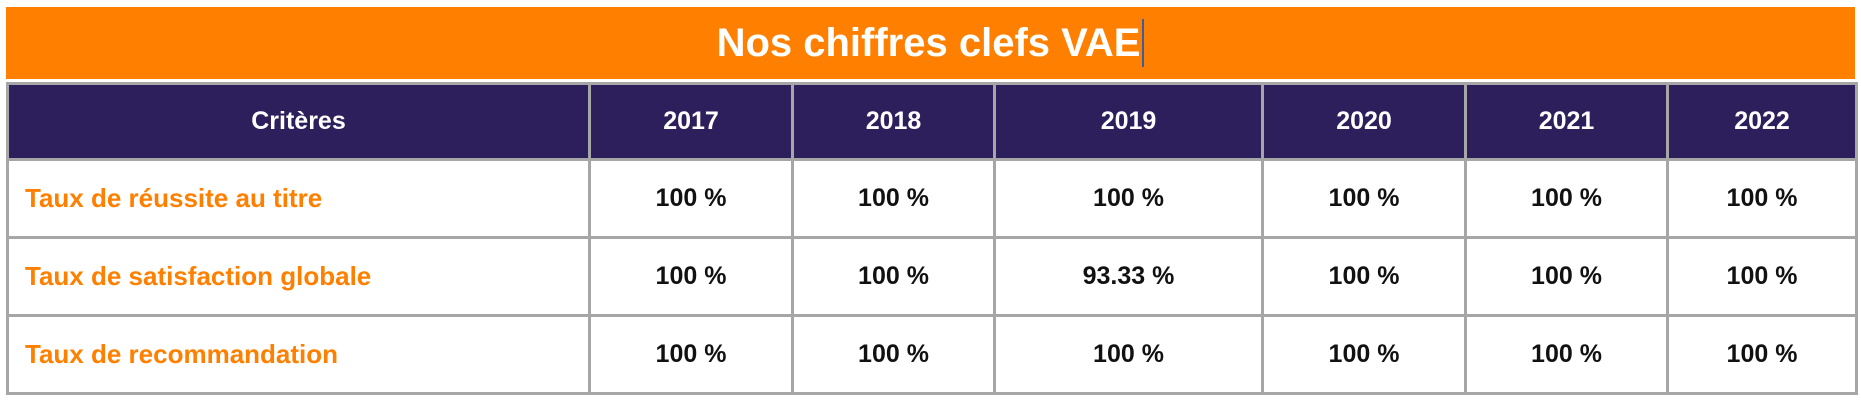 The width and height of the screenshot is (1861, 403). What do you see at coordinates (1364, 121) in the screenshot?
I see `header-year-2020: 2020` at bounding box center [1364, 121].